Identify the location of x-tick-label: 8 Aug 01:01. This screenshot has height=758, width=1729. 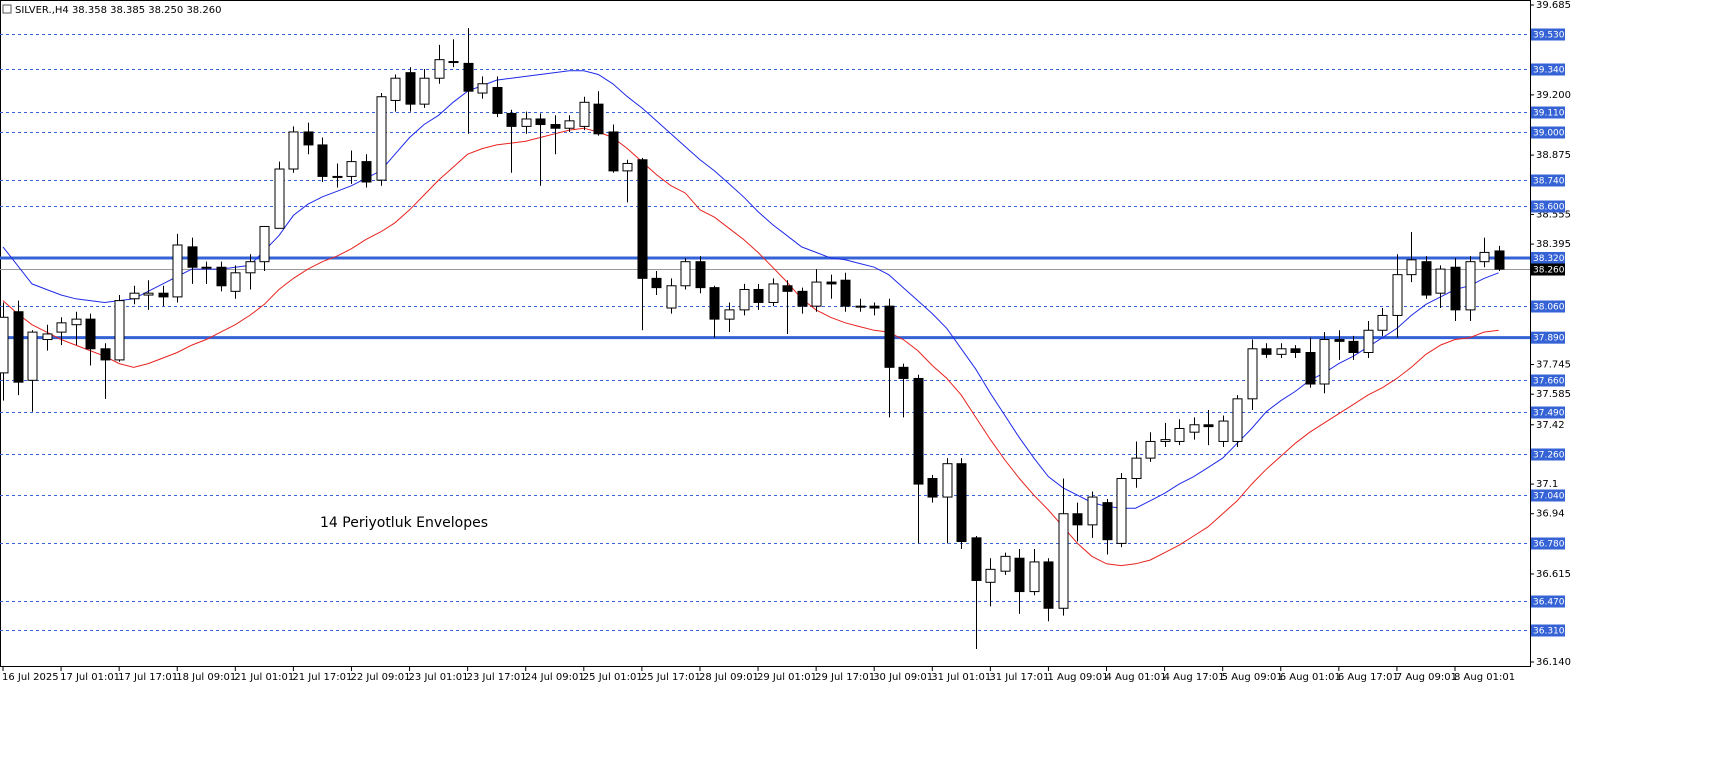
(1484, 677).